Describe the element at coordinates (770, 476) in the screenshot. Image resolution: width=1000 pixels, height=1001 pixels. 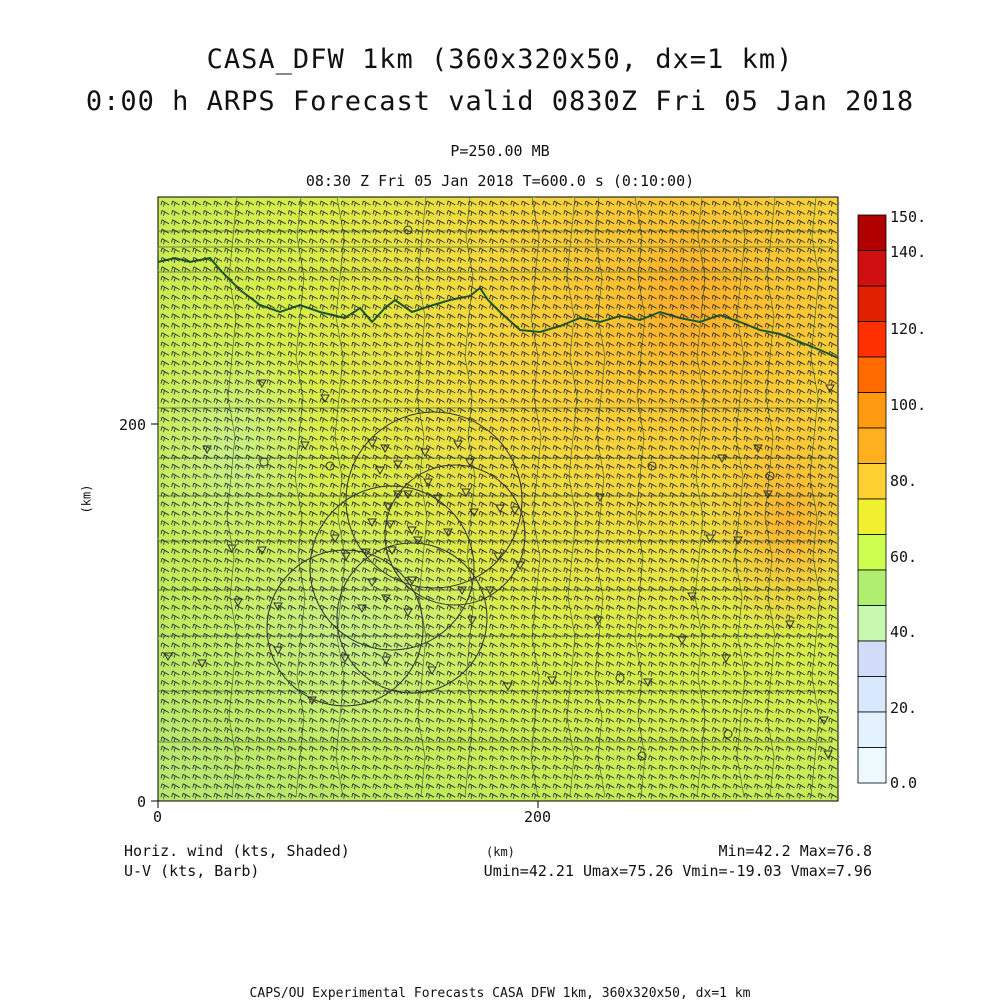
I see `station-circle` at that location.